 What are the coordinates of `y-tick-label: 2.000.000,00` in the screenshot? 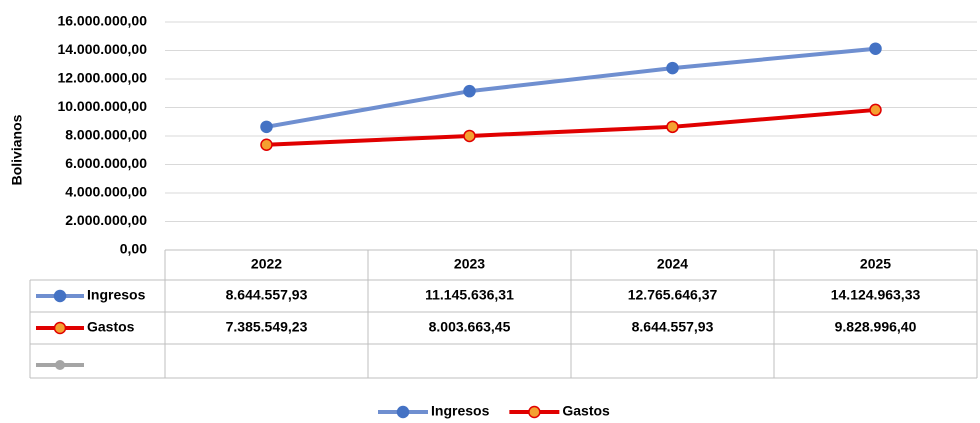 It's located at (106, 220).